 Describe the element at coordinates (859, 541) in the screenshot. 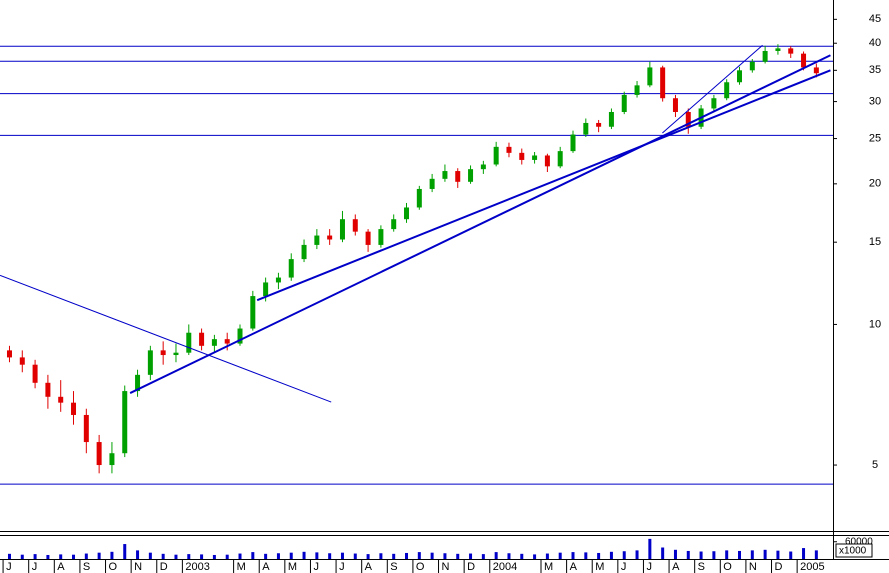

I see `volume-tick-label: 60000` at that location.